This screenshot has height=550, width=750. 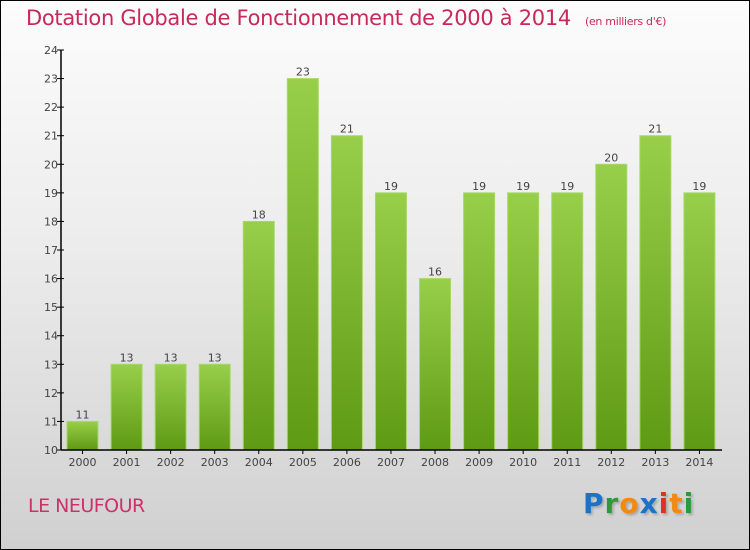 What do you see at coordinates (594, 503) in the screenshot?
I see `logo-letter: P` at bounding box center [594, 503].